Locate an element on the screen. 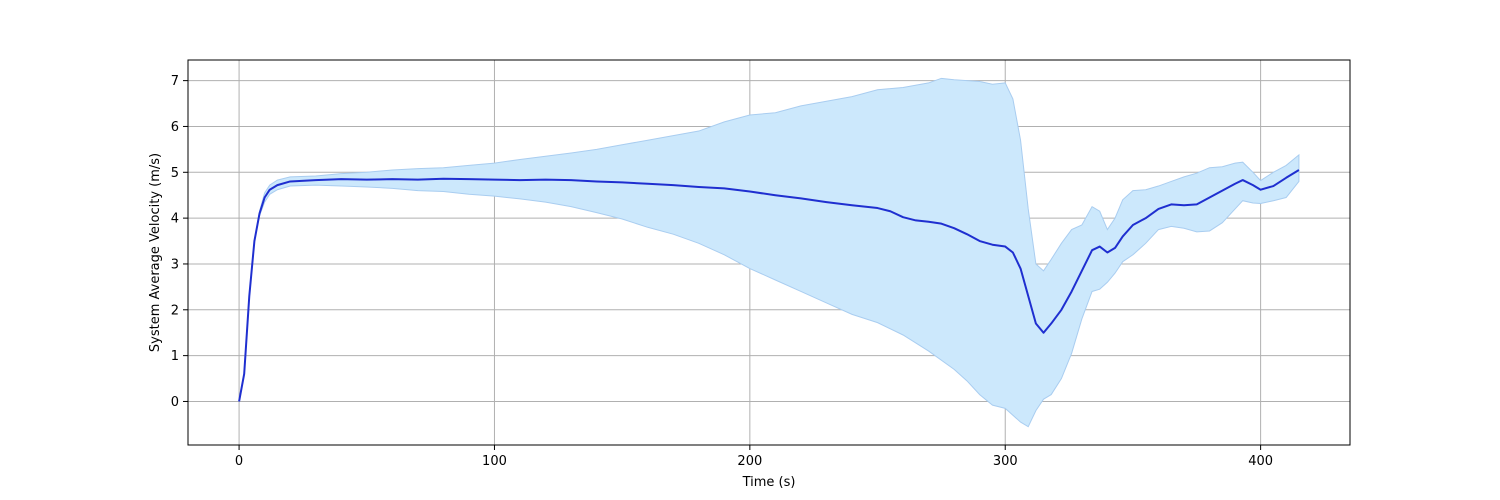  y-tick-label: 7 is located at coordinates (175, 81).